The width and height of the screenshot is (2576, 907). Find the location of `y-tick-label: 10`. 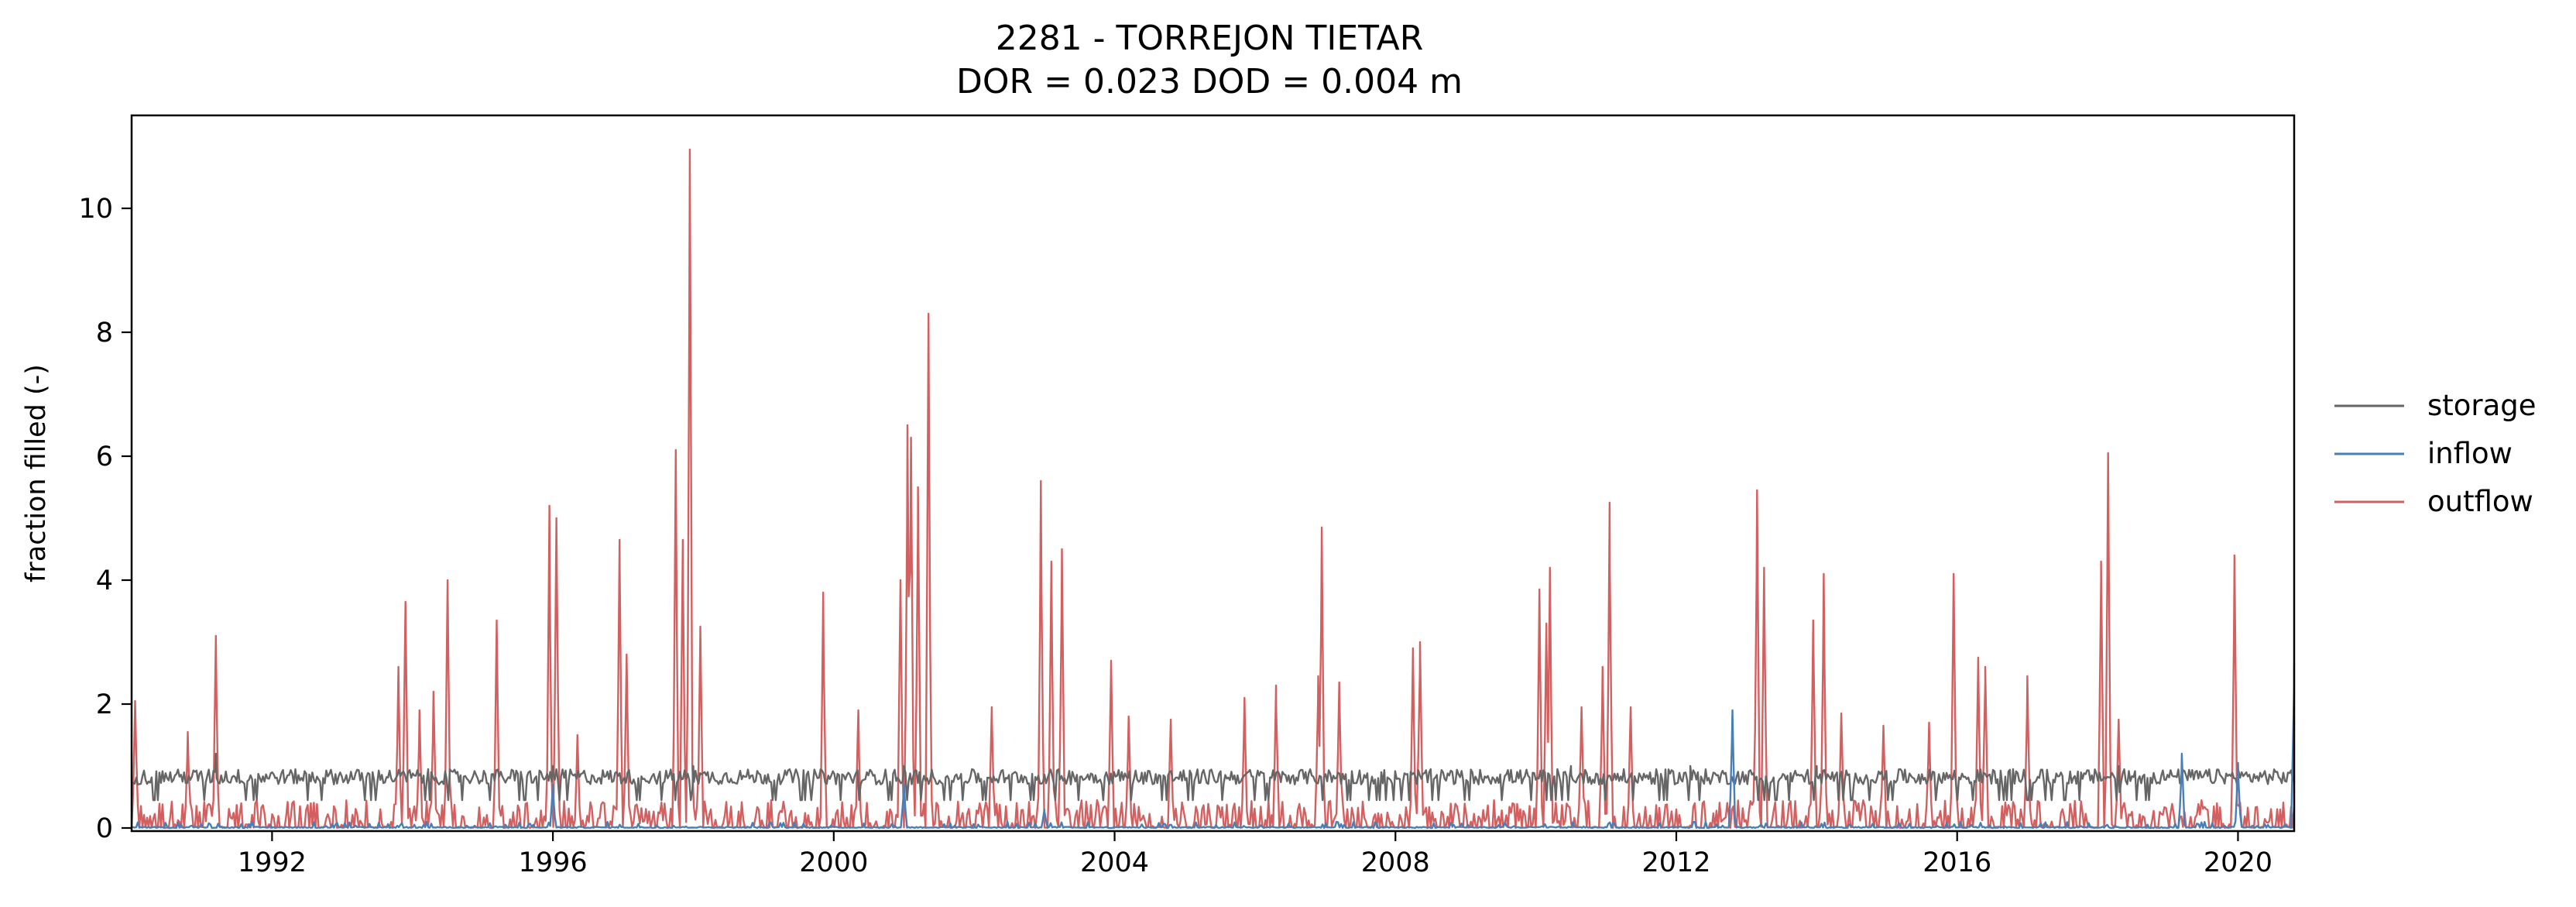

y-tick-label: 10 is located at coordinates (95, 209).